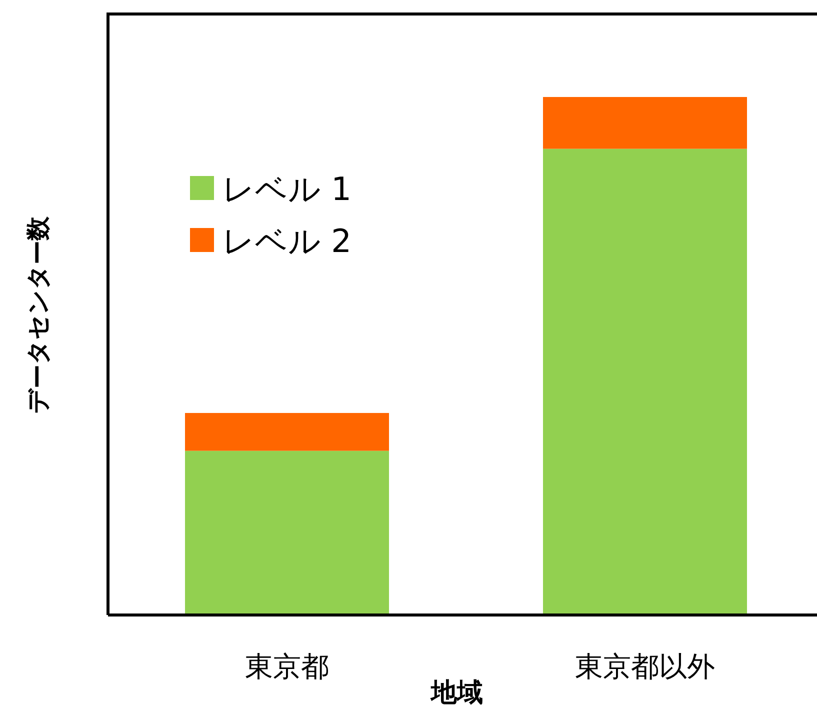 This screenshot has height=705, width=817. What do you see at coordinates (287, 189) in the screenshot?
I see `legend-label: レベル 1` at bounding box center [287, 189].